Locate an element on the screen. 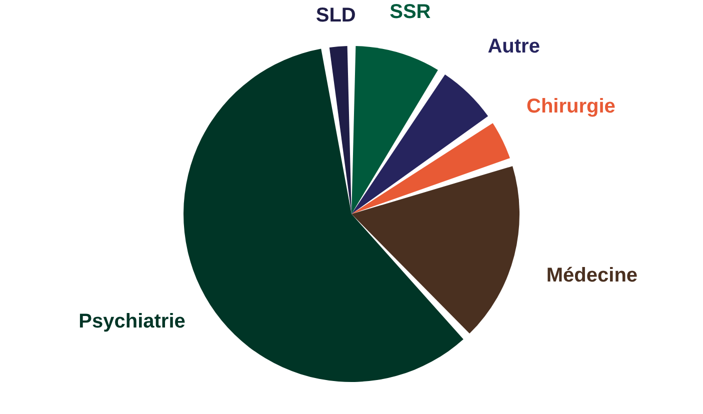 The height and width of the screenshot is (414, 703). slice-label: SSR is located at coordinates (411, 12).